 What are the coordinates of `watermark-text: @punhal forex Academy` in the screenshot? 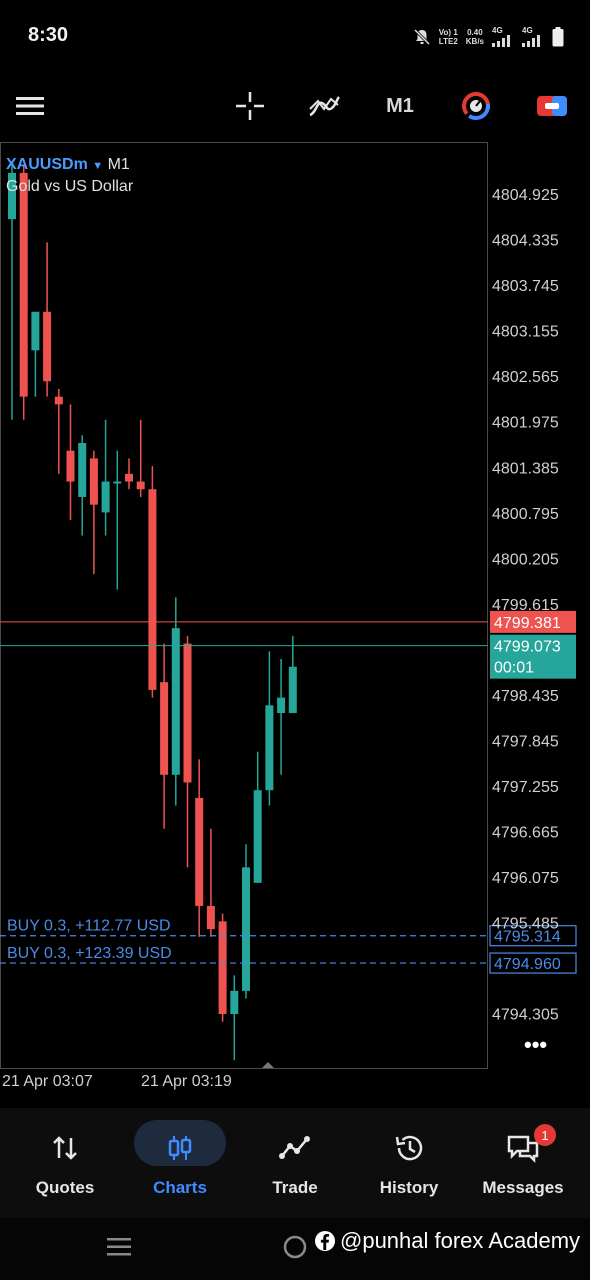 It's located at (460, 1240).